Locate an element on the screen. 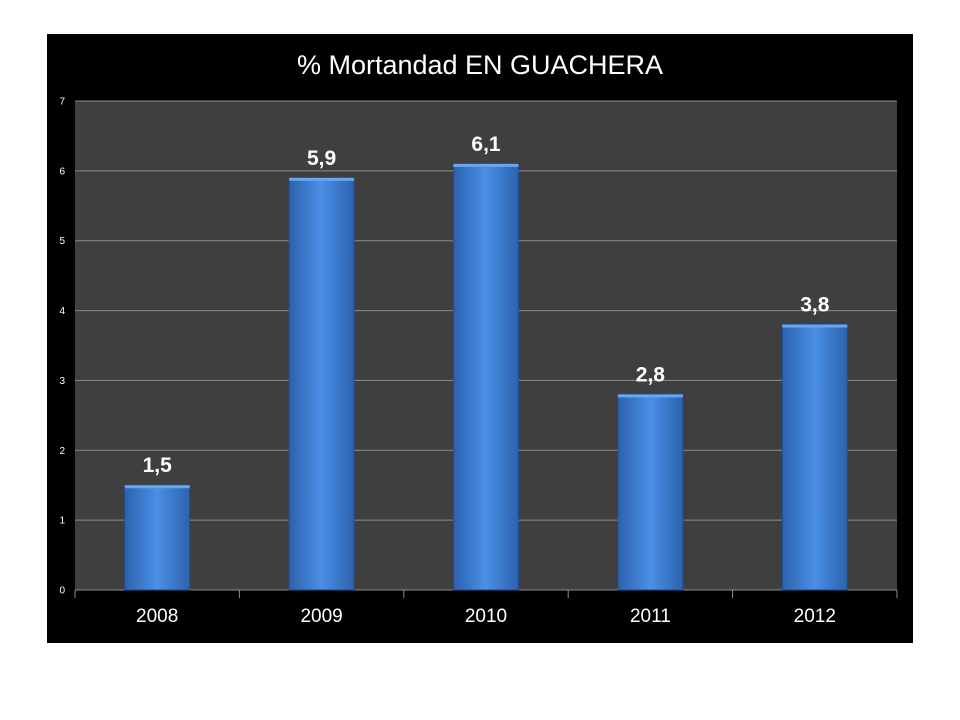 This screenshot has height=720, width=960. y-tick-label: 5 is located at coordinates (62, 241).